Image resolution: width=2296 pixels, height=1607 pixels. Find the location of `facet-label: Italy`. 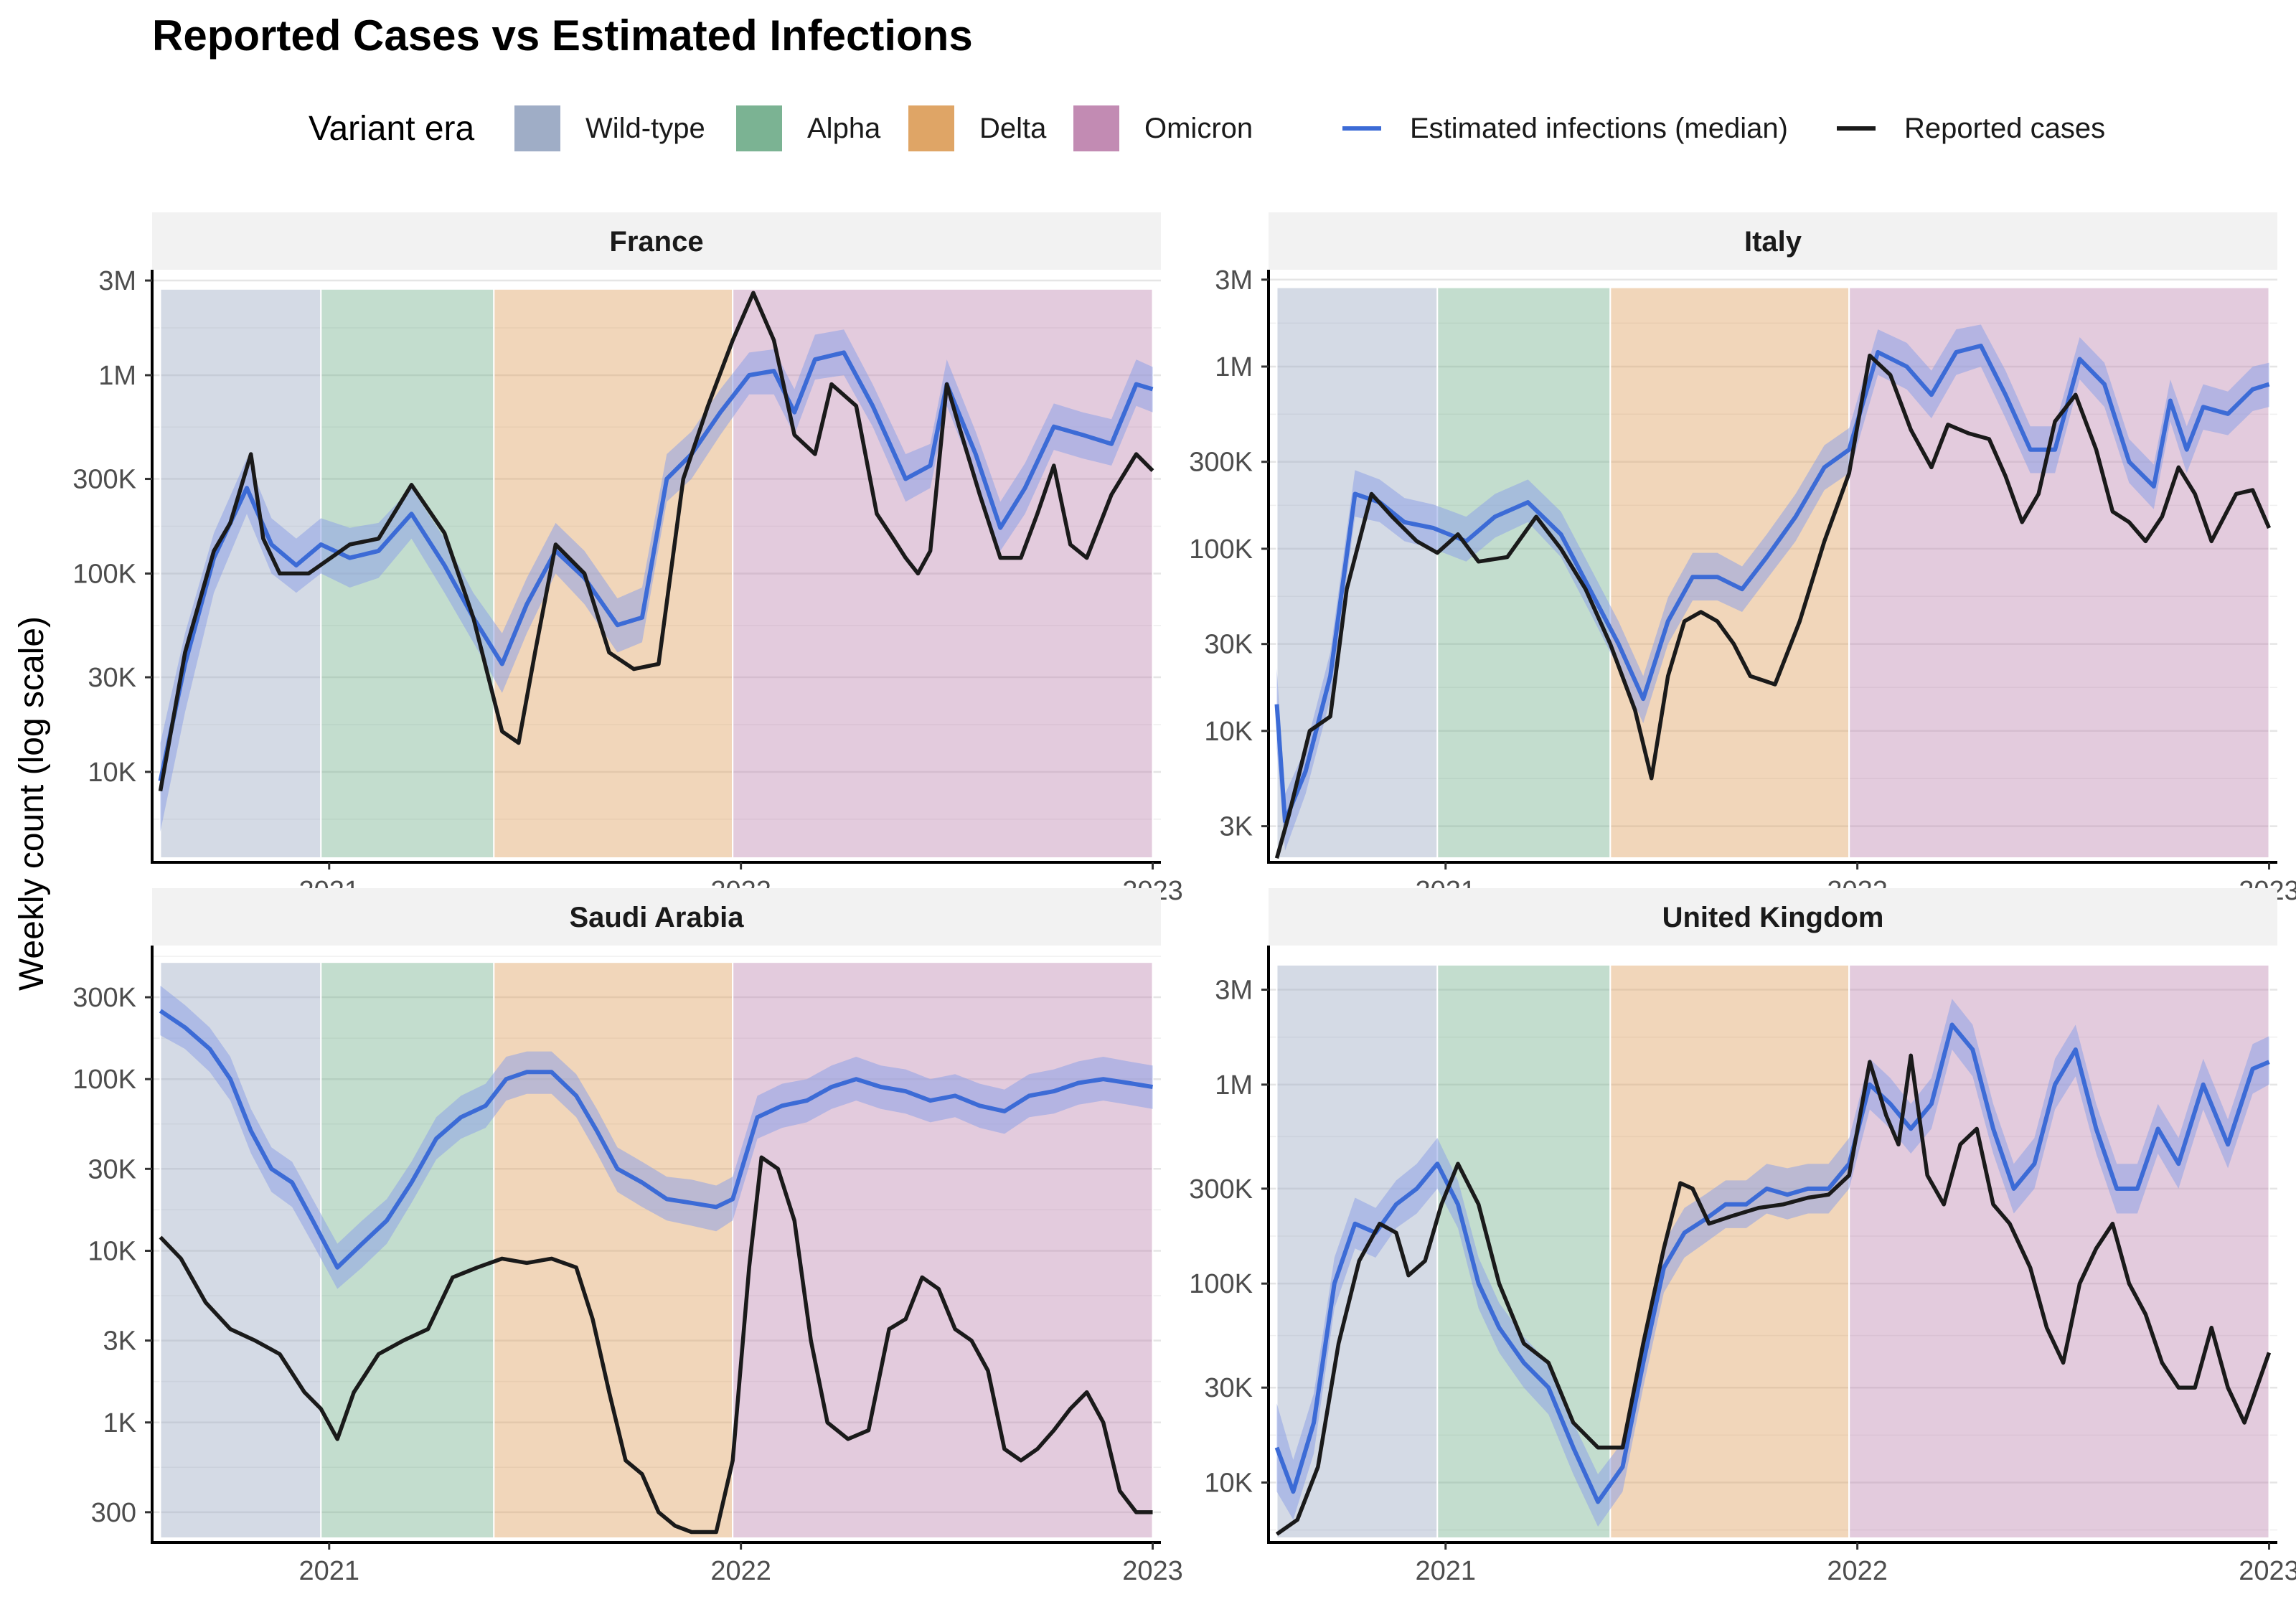

facet-label: Italy is located at coordinates (1773, 242).